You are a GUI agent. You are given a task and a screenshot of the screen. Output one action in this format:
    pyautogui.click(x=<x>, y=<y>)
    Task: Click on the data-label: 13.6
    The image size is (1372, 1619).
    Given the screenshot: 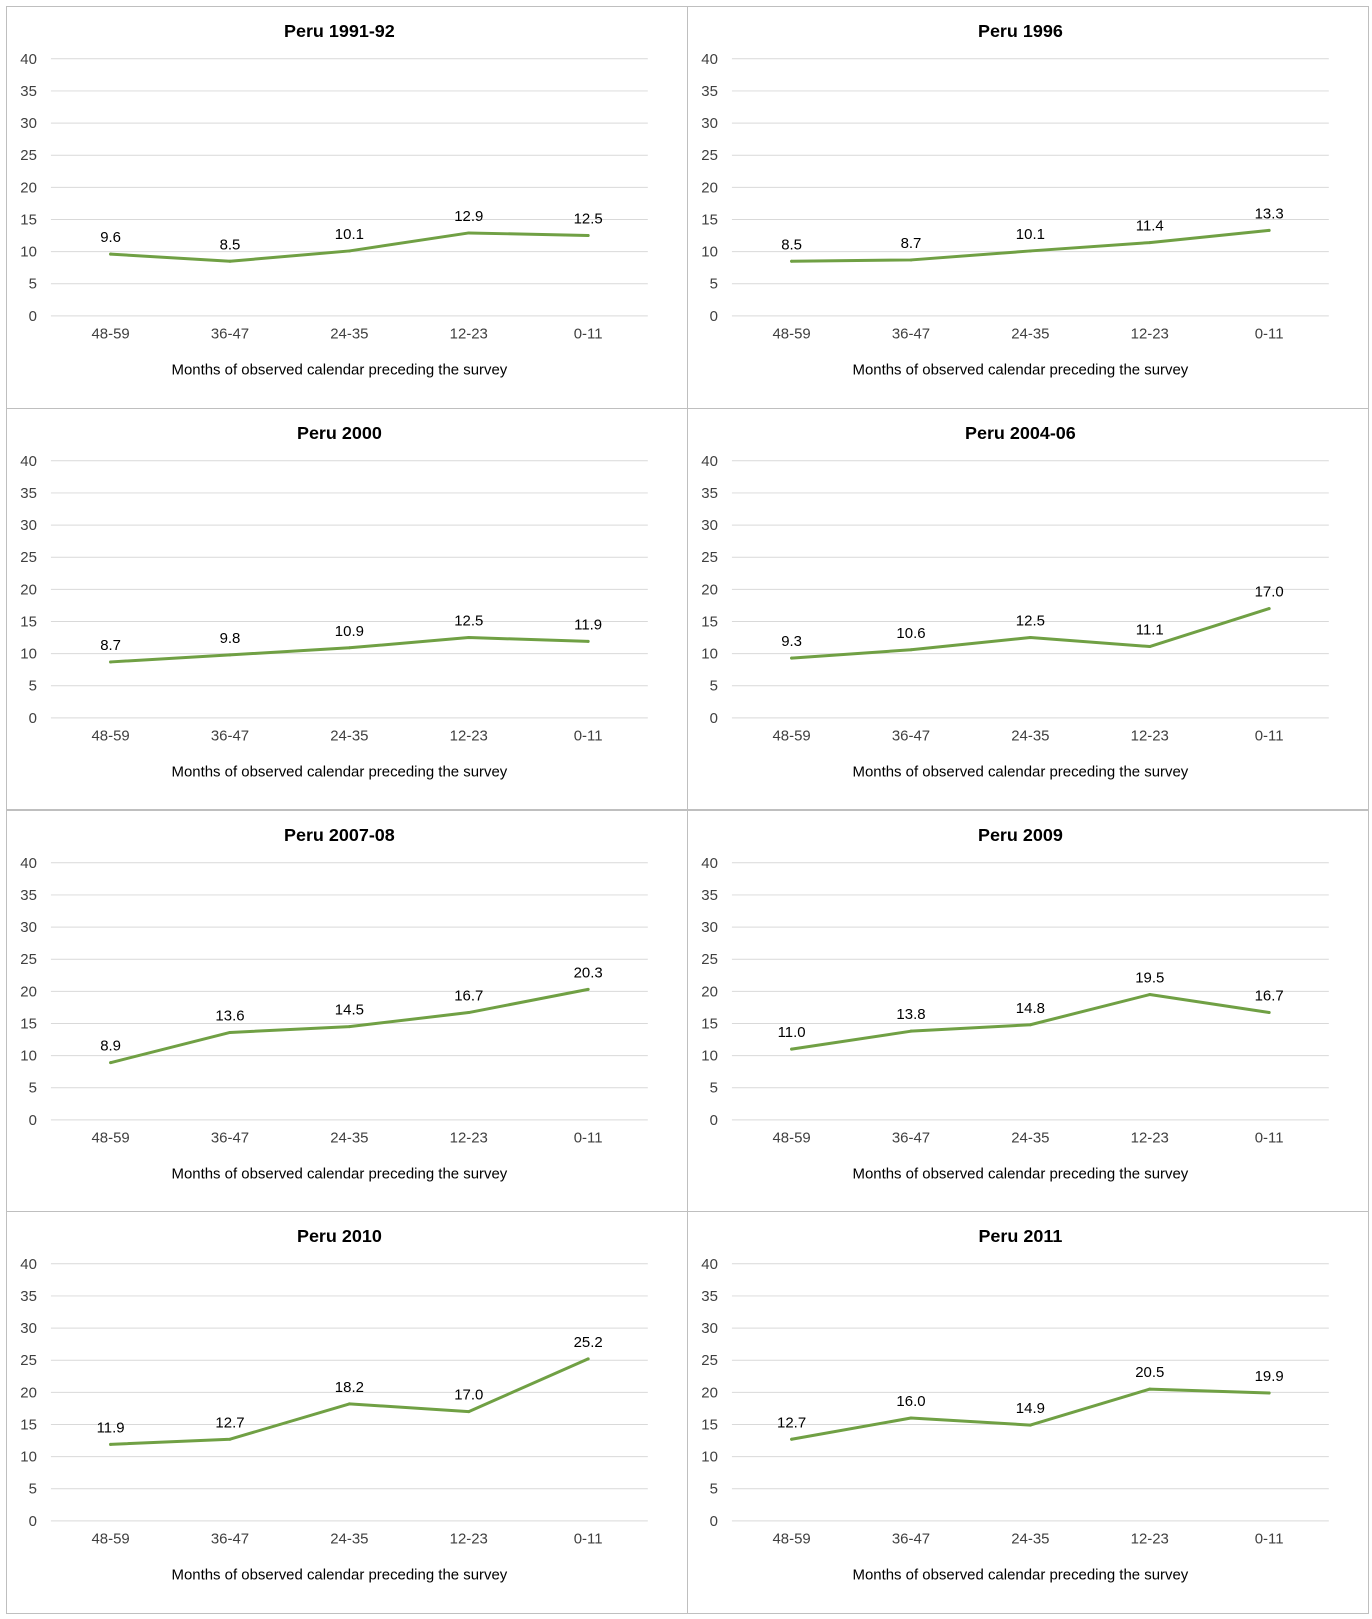 What is the action you would take?
    pyautogui.click(x=229, y=1015)
    